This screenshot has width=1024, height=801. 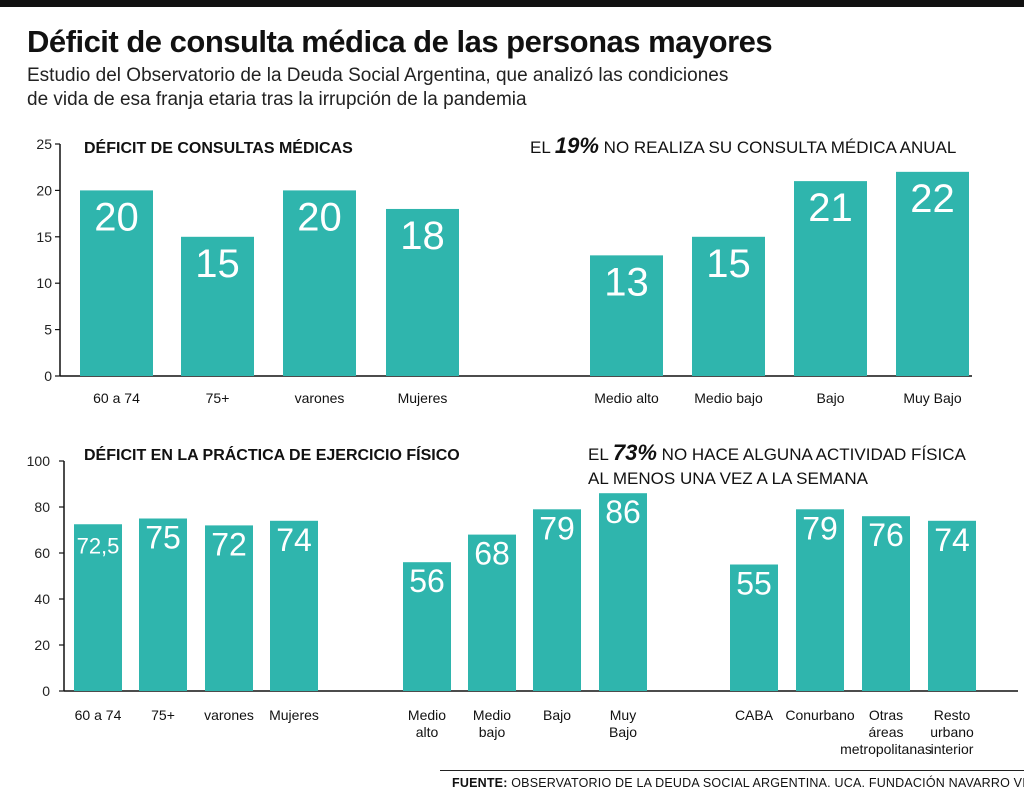 I want to click on annotation-highlight: 19%, so click(x=577, y=145).